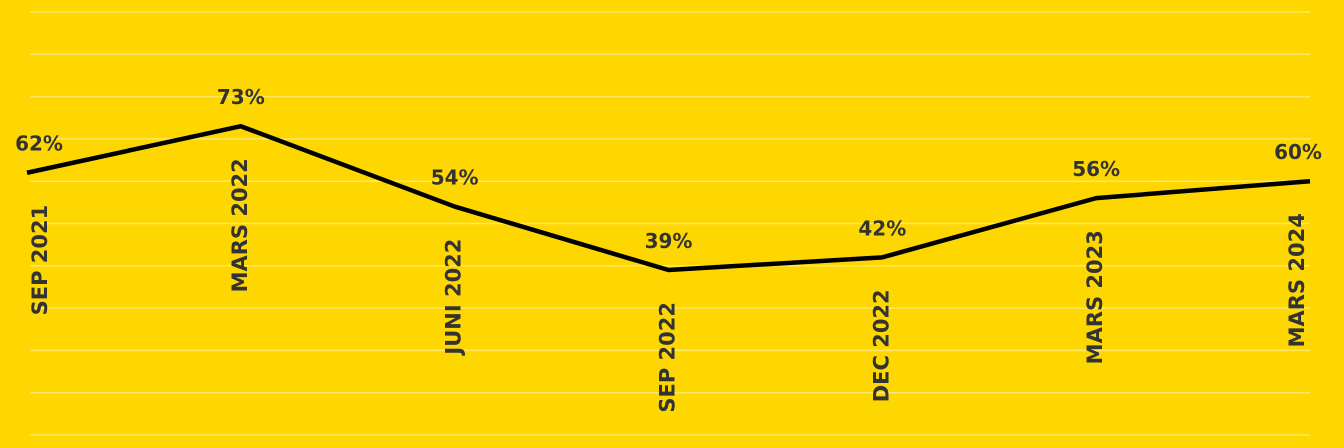 This screenshot has height=448, width=1344. Describe the element at coordinates (1297, 280) in the screenshot. I see `x-tick-label: MARS 2024` at that location.